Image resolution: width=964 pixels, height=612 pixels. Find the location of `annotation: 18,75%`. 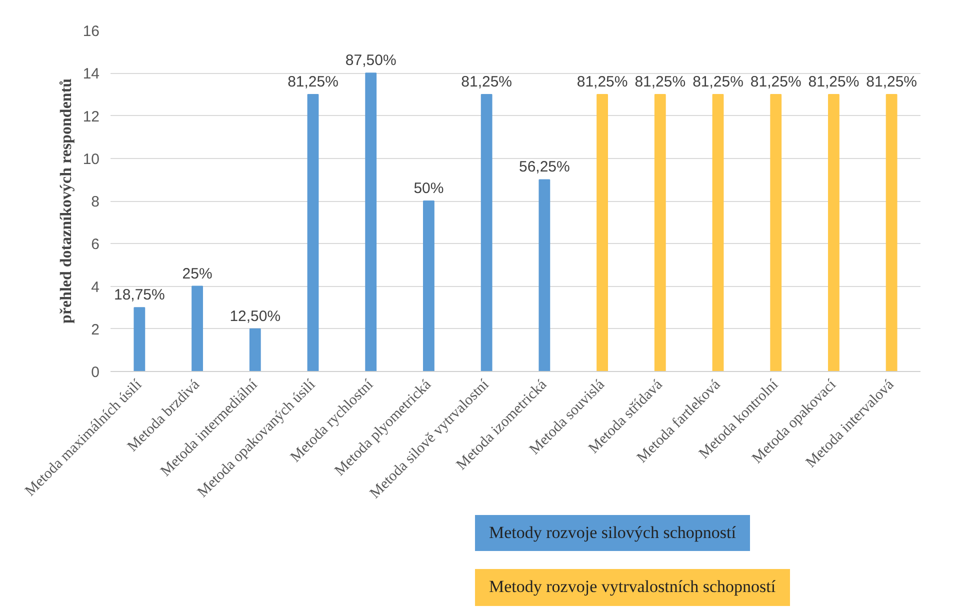

annotation: 18,75% is located at coordinates (139, 295).